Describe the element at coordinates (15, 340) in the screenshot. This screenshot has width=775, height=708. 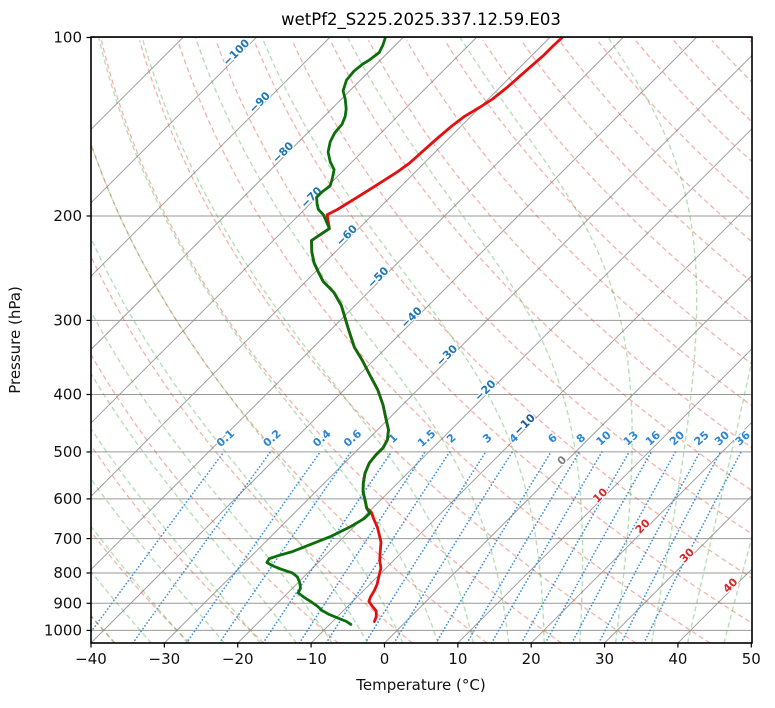
I see `y-axis-label: Pressure (hPa)` at that location.